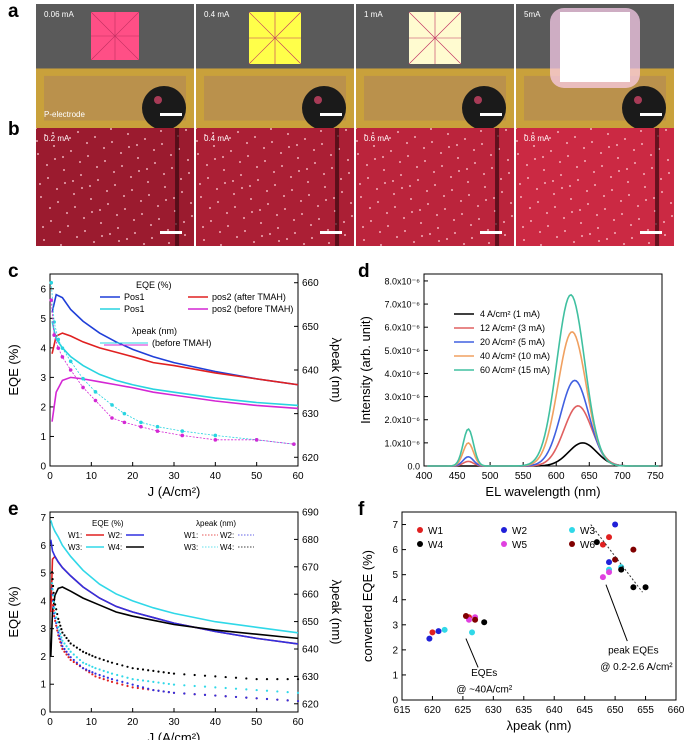  What do you see at coordinates (175, 399) in the screenshot?
I see `eqe-line-pos2-before-tmah-` at bounding box center [175, 399].